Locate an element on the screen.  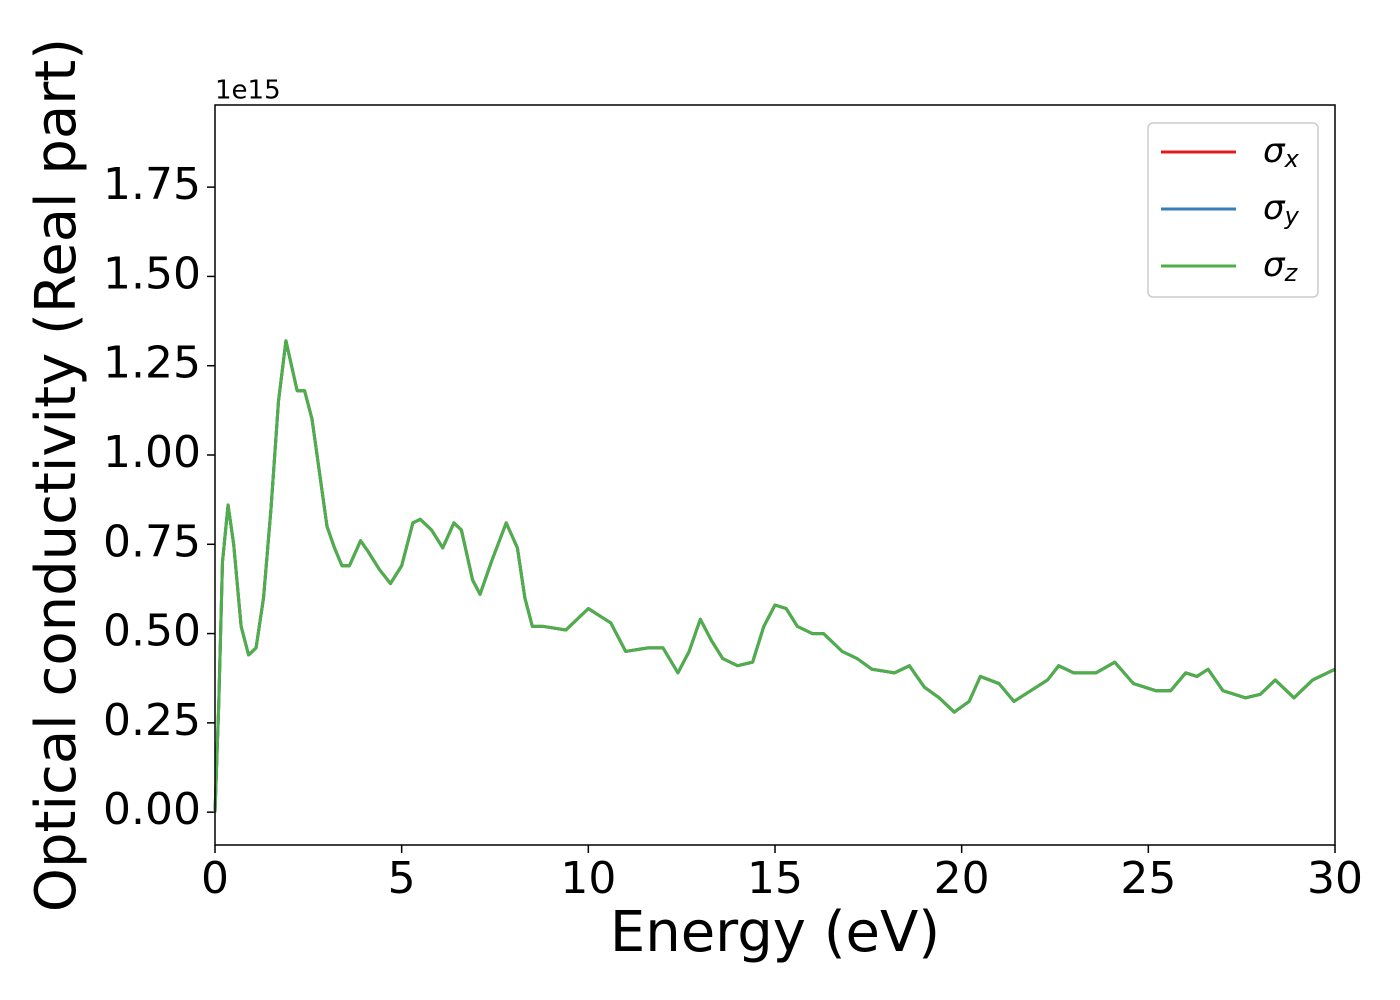
y-tick-label: 0.00 is located at coordinates (152, 809).